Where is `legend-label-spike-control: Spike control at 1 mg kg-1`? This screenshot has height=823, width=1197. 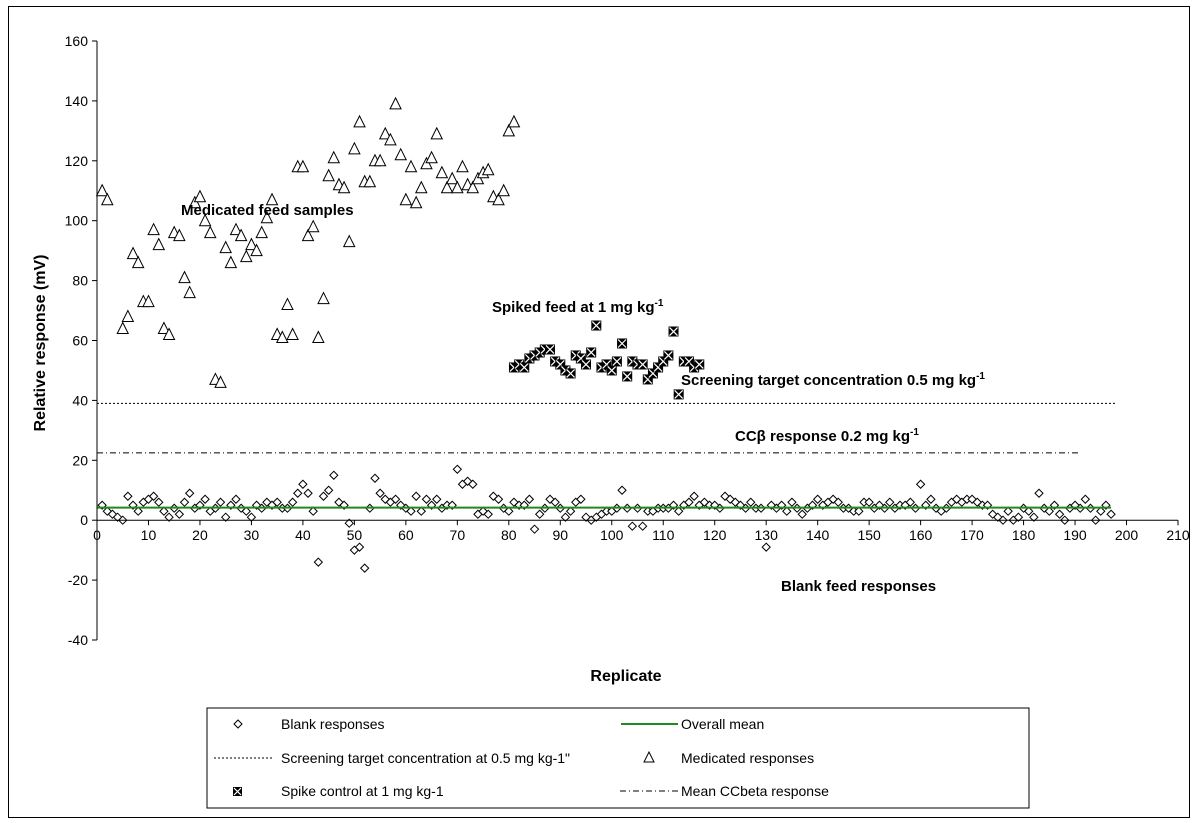
legend-label-spike-control: Spike control at 1 mg kg-1 is located at coordinates (362, 791).